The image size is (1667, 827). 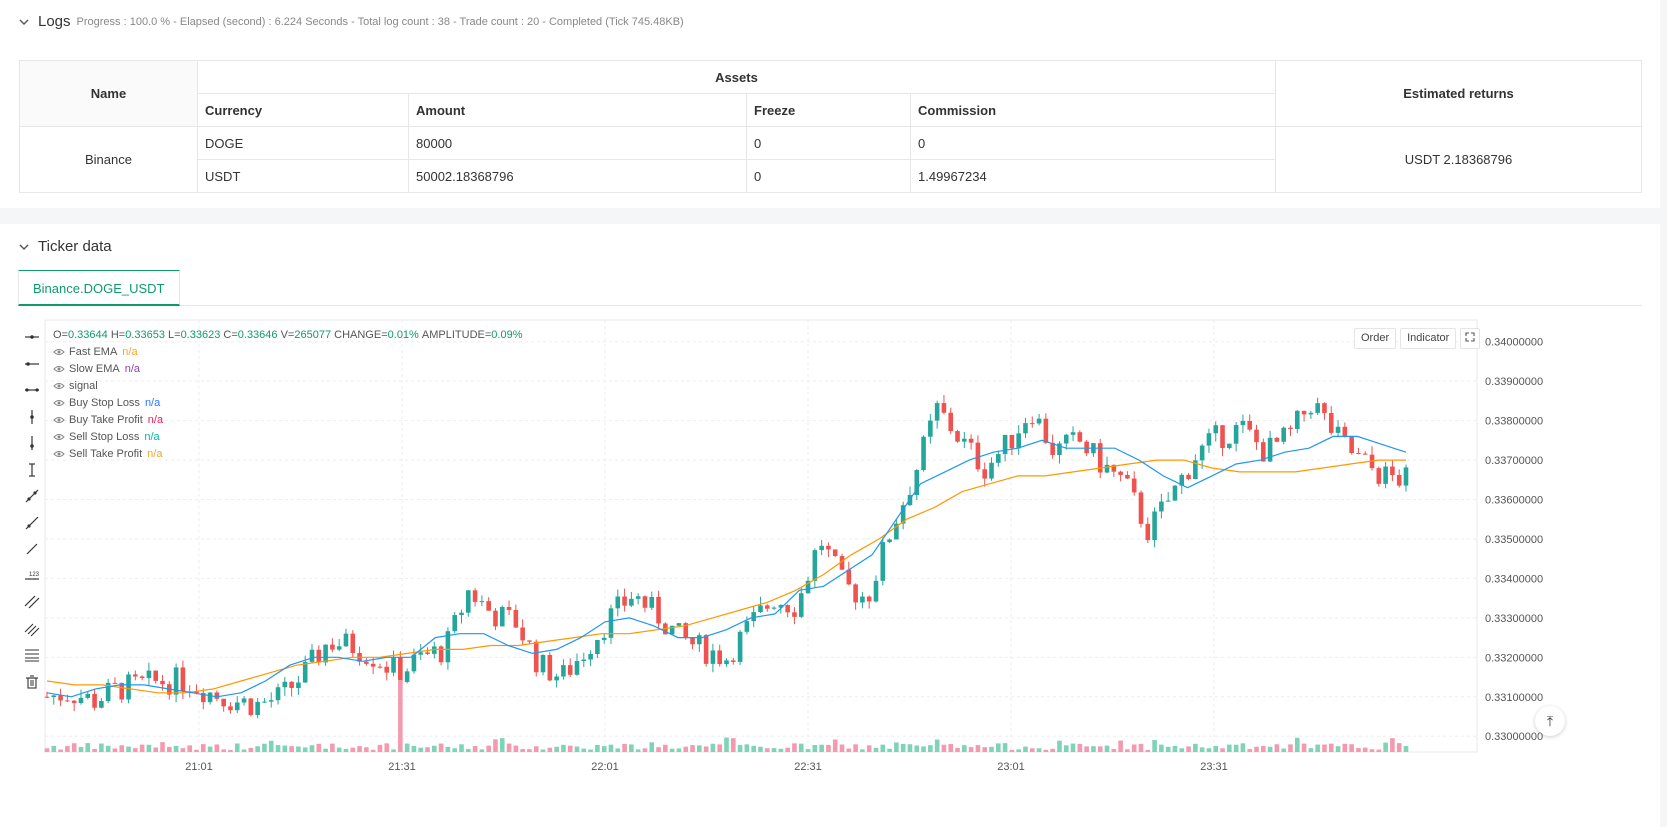 What do you see at coordinates (99, 288) in the screenshot?
I see `tab-binance-doge-usdt: Binance.DOGE_USDT` at bounding box center [99, 288].